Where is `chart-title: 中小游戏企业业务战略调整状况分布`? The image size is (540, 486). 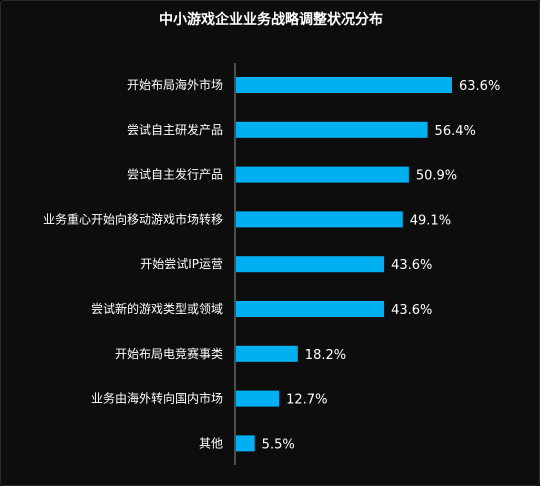 chart-title: 中小游戏企业业务战略调整状况分布 is located at coordinates (271, 20).